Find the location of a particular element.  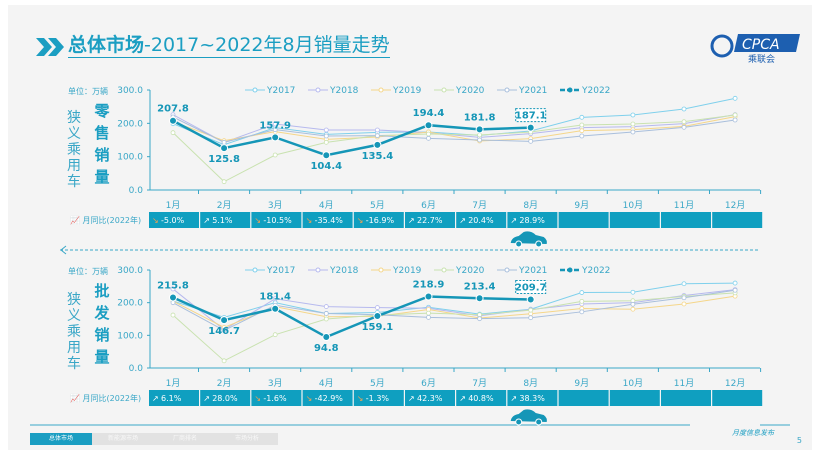

x-tick-label: 10月 is located at coordinates (633, 205).